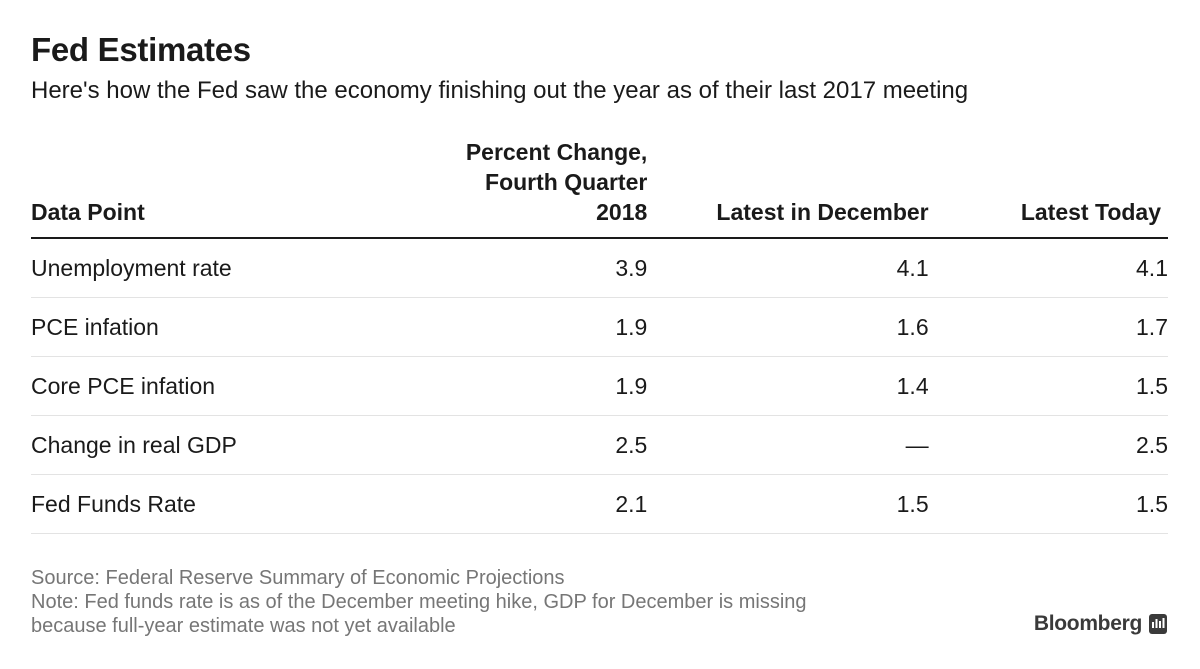  I want to click on table-row: Unemployment rate 3.9 4.1 4.1, so click(599, 268).